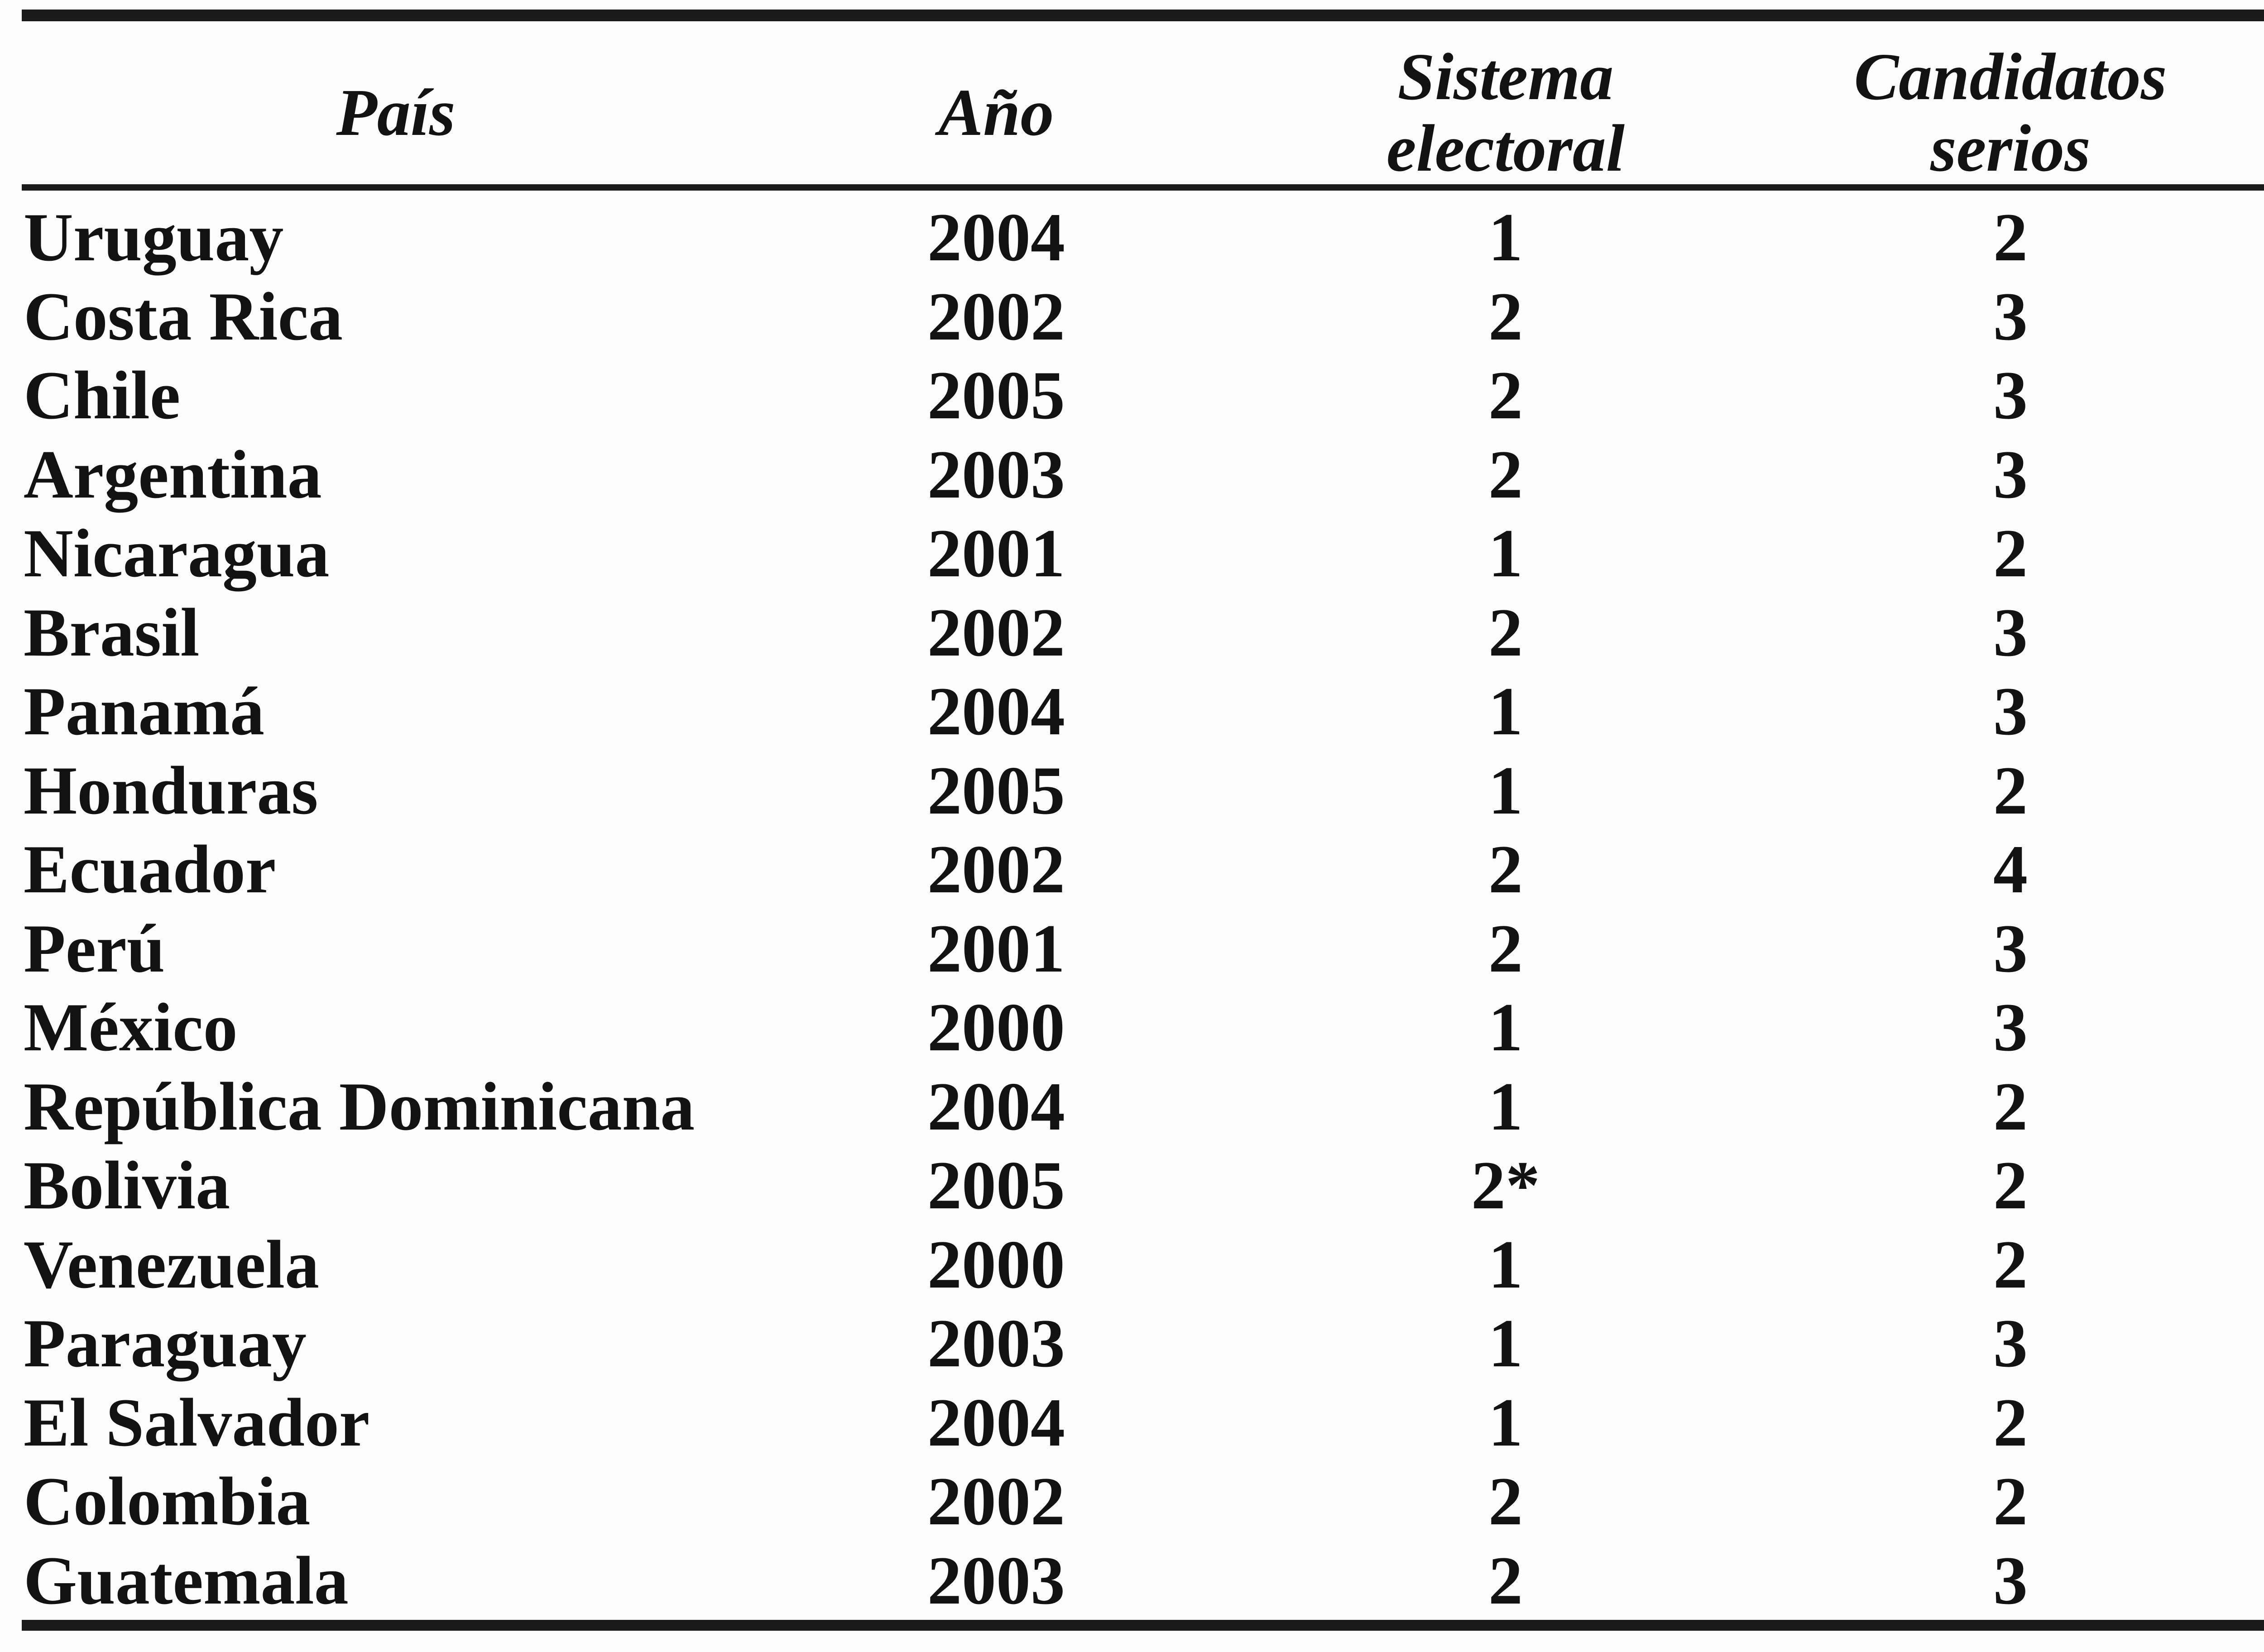 This screenshot has height=1652, width=2264. What do you see at coordinates (2248, 316) in the screenshot?
I see `cell-cox: 6.3` at bounding box center [2248, 316].